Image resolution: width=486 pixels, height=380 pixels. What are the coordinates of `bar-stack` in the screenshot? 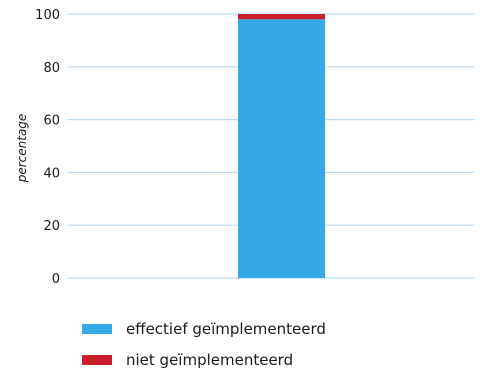 It's located at (281, 146).